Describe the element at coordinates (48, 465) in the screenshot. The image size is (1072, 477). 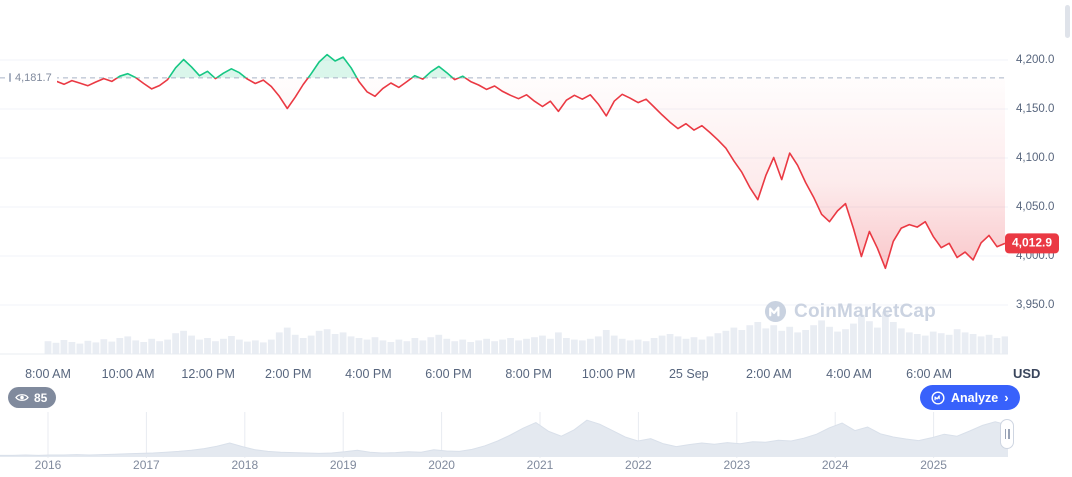
I see `year-label: 2016` at that location.